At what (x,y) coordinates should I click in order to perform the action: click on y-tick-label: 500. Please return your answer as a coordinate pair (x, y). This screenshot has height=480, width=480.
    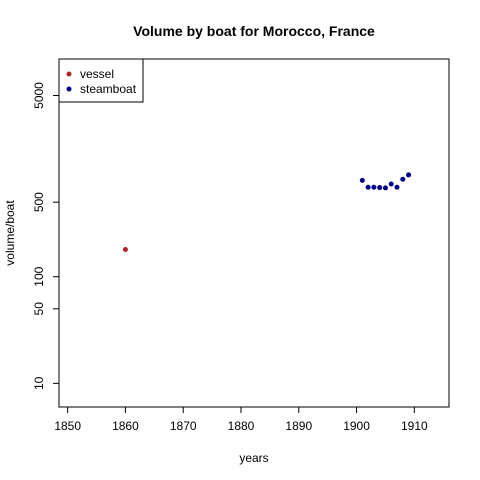
    Looking at the image, I should click on (39, 202).